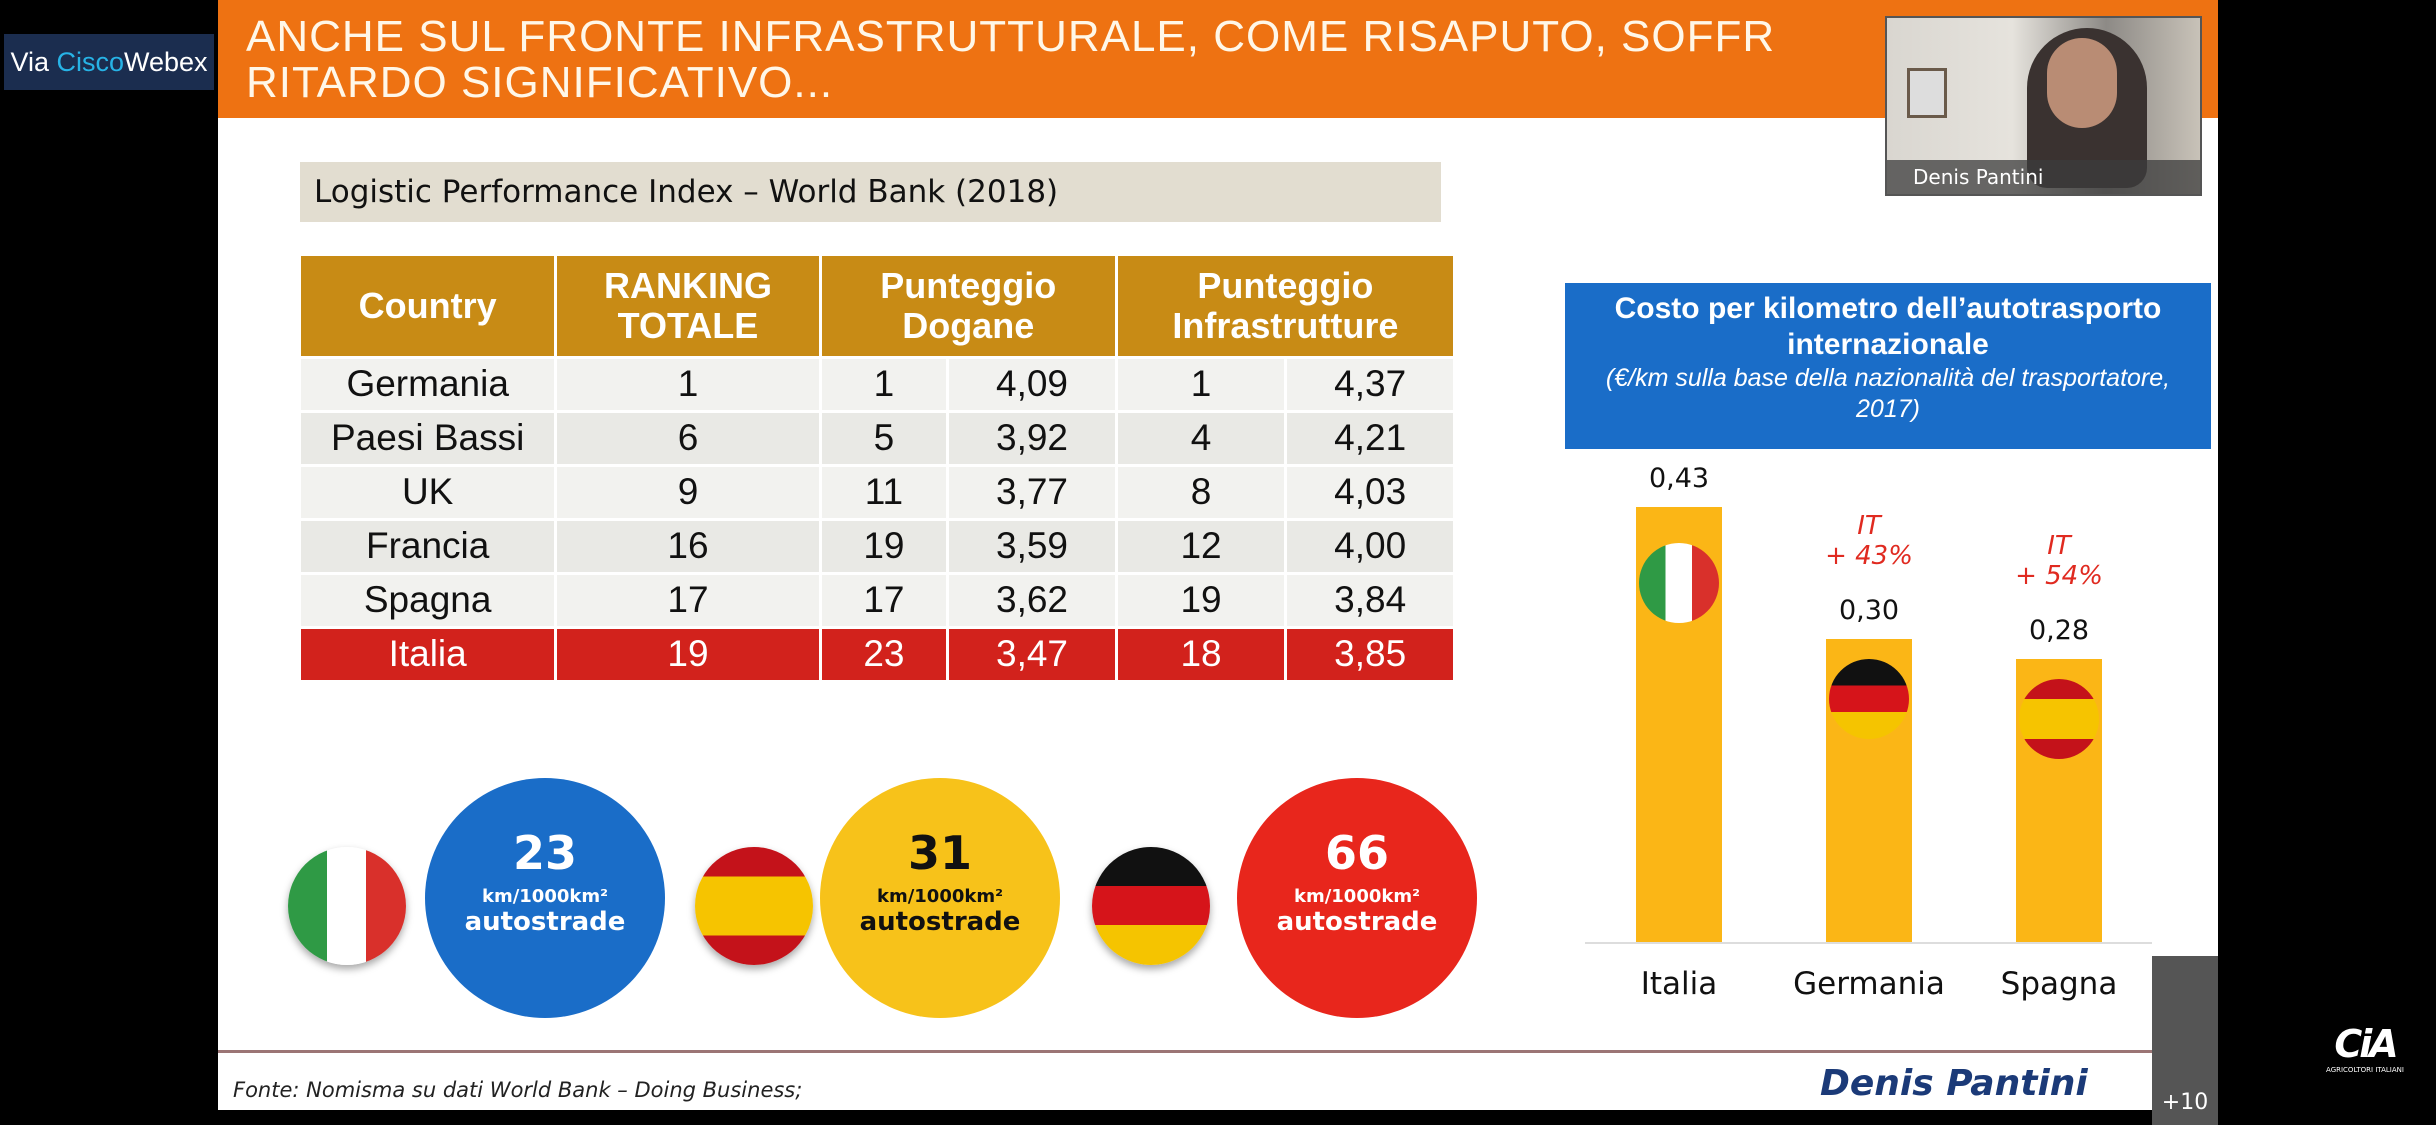 This screenshot has height=1125, width=2436. Describe the element at coordinates (688, 546) in the screenshot. I see `table-cell: 16` at that location.